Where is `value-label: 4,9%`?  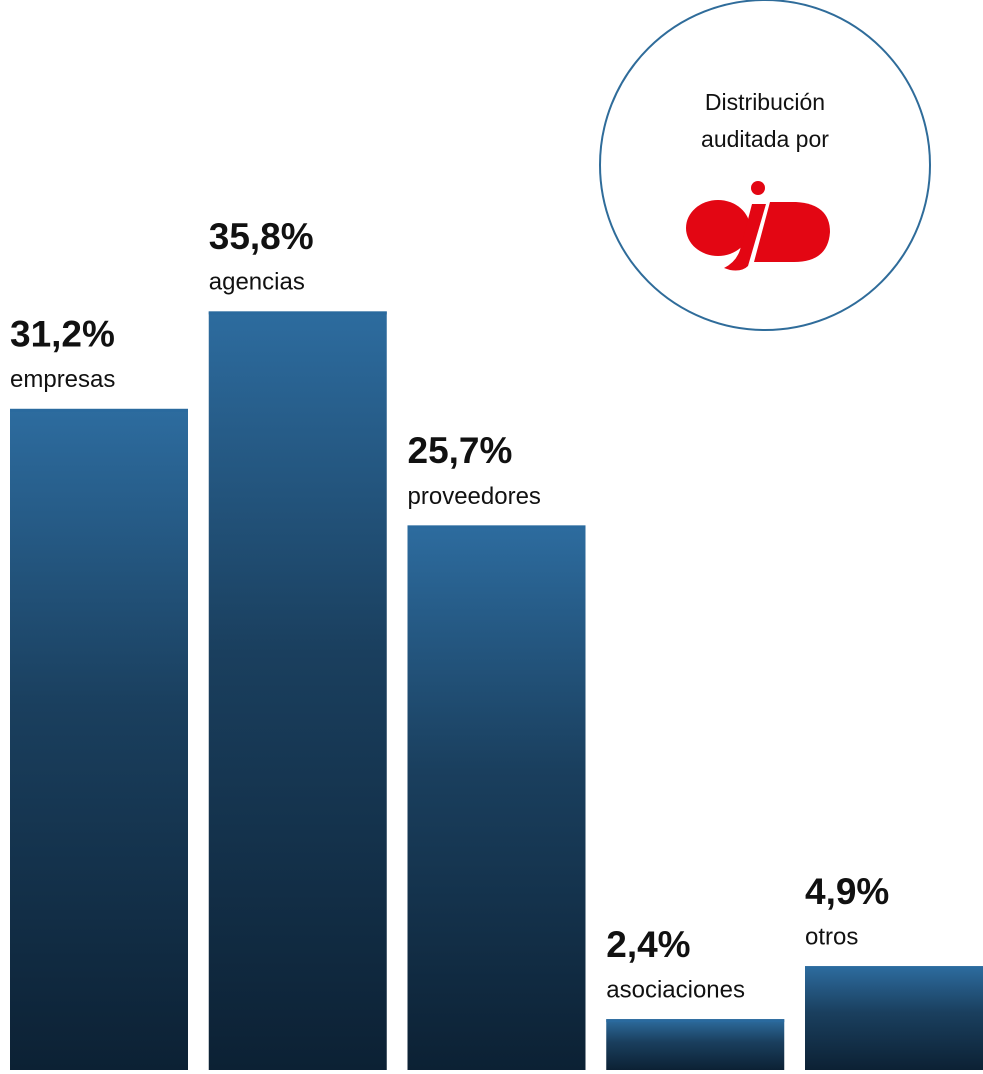 value-label: 4,9% is located at coordinates (847, 891).